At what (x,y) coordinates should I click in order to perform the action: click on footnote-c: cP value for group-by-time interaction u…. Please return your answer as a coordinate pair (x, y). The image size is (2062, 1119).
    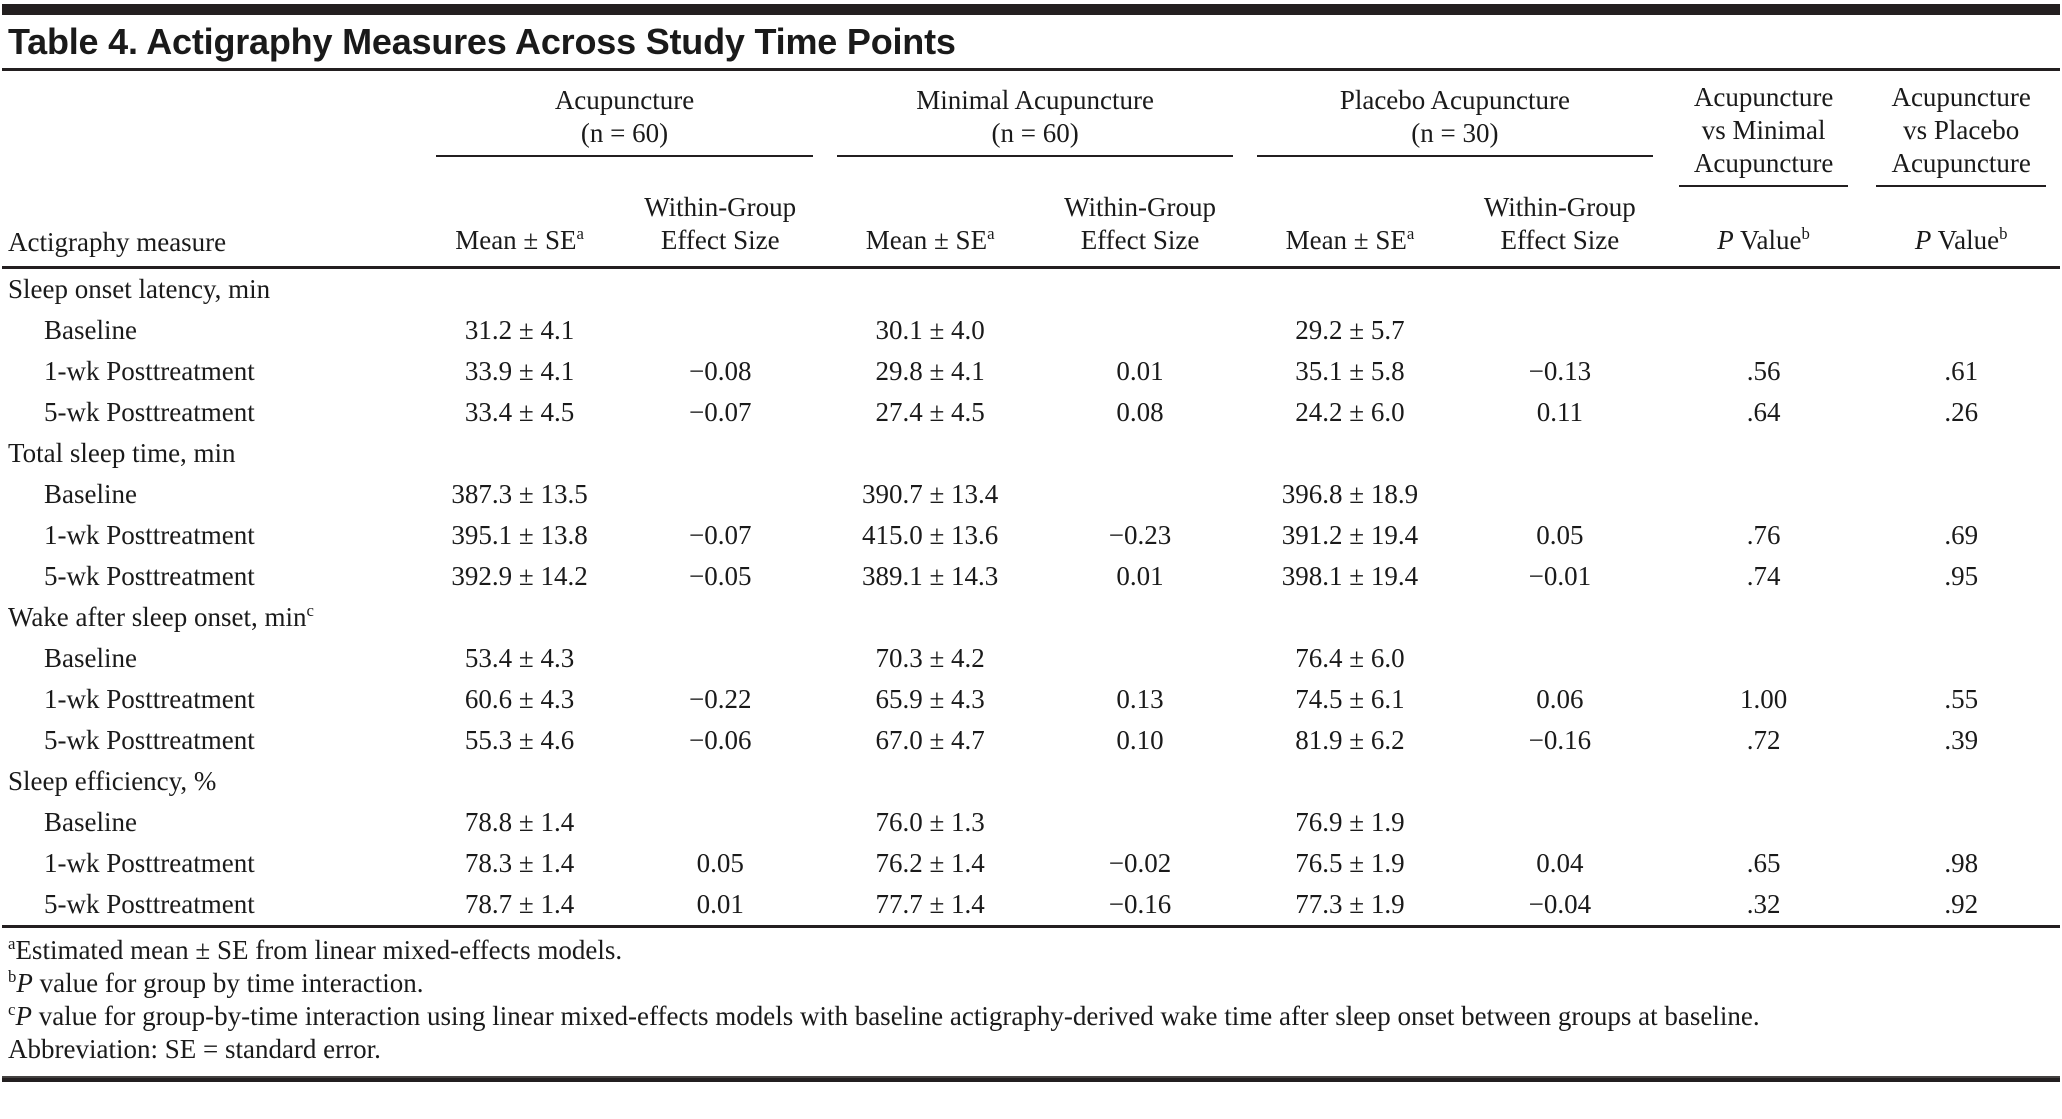
    Looking at the image, I should click on (1031, 1016).